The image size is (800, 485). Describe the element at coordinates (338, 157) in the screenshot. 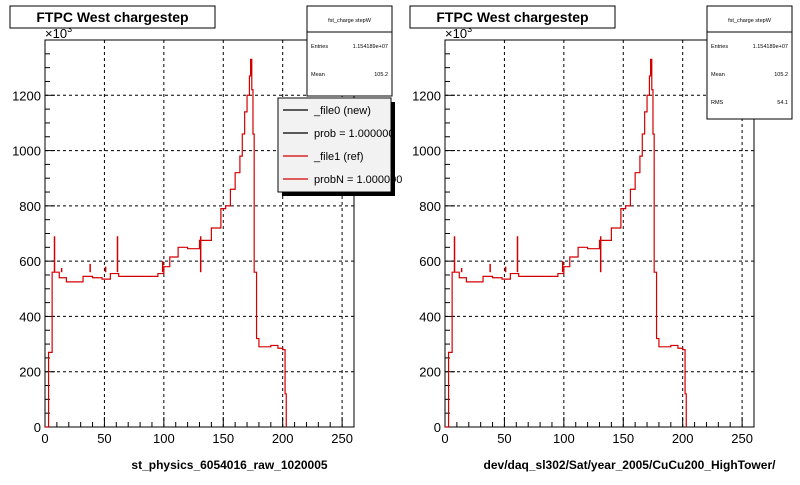

I see `legend-entry: _file1 (ref)` at that location.